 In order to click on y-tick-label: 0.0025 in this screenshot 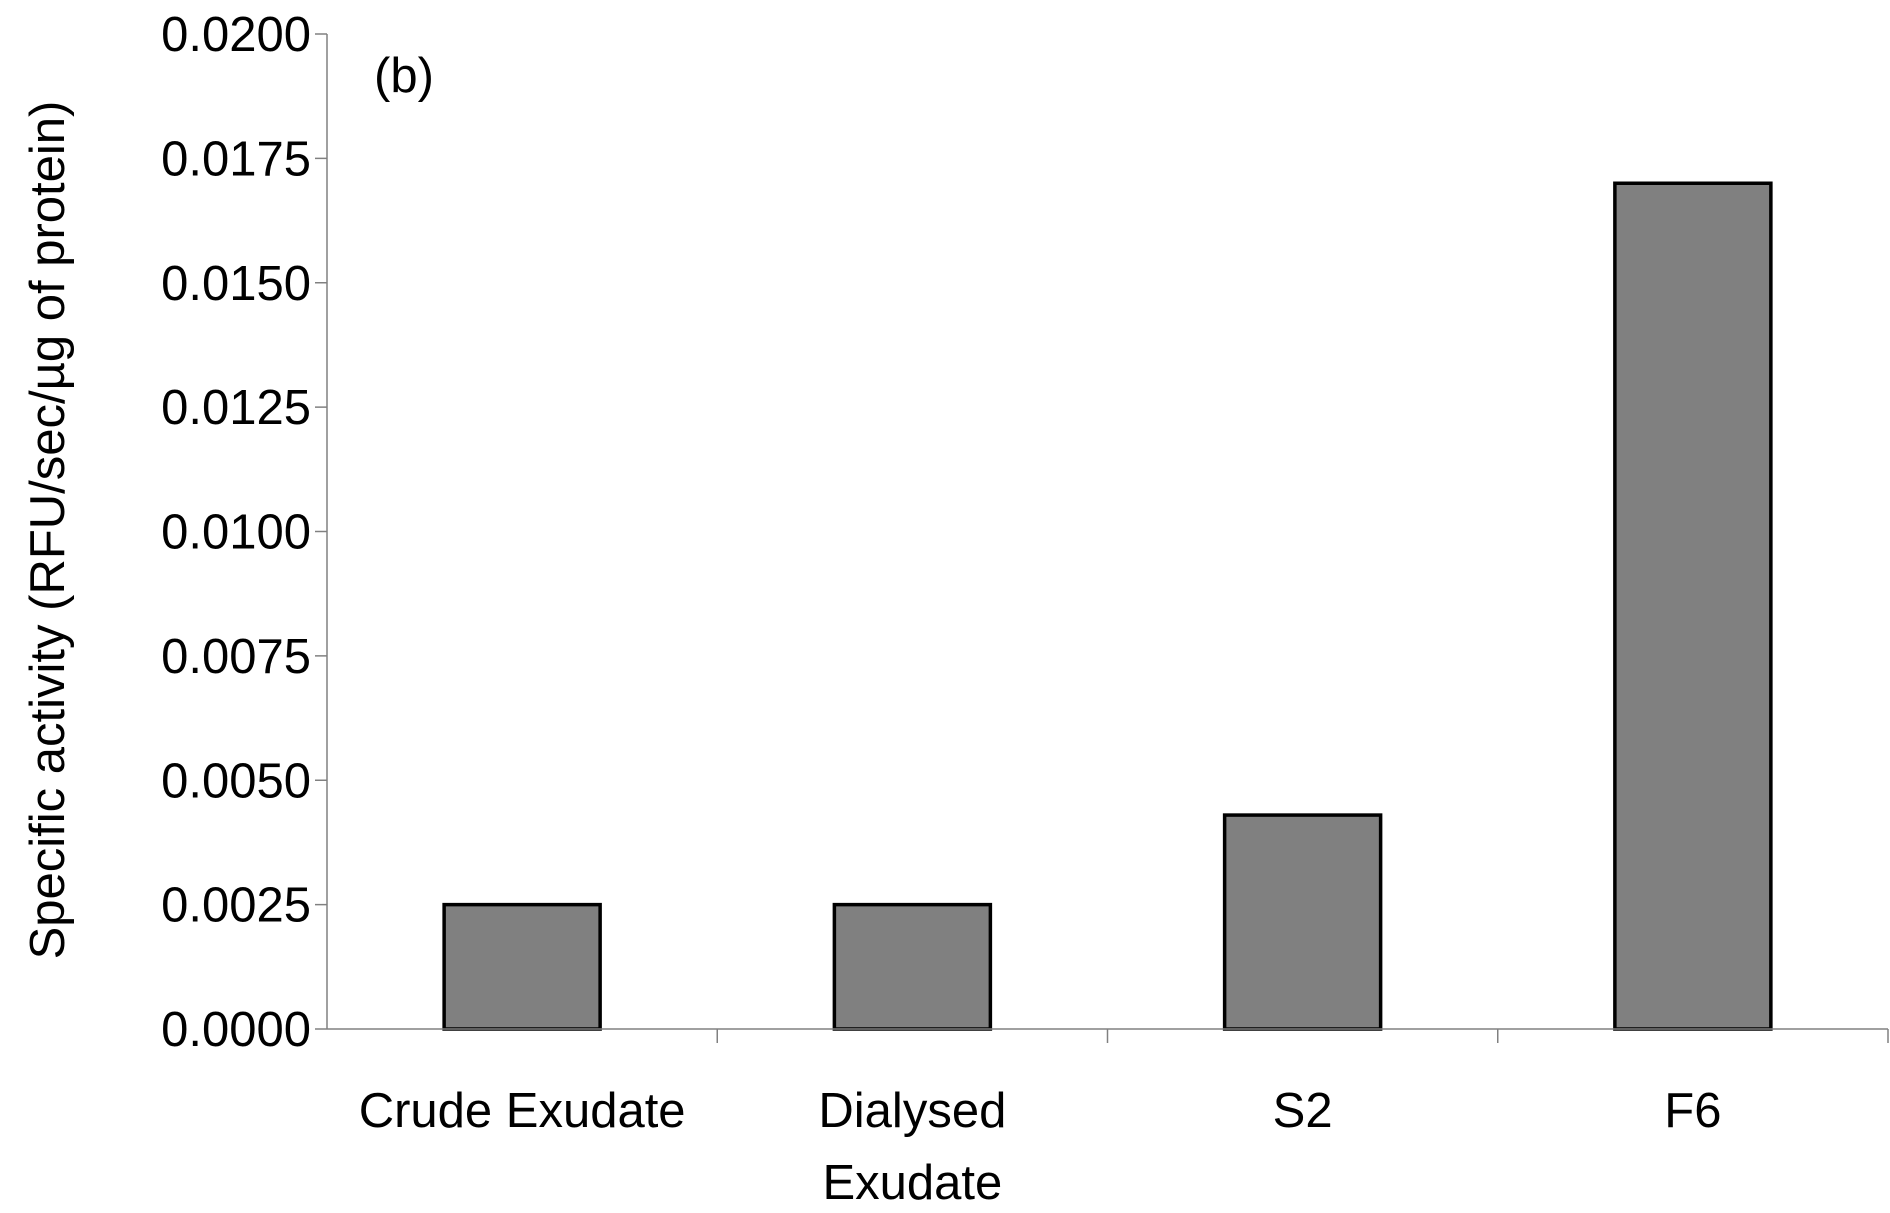, I will do `click(236, 906)`.